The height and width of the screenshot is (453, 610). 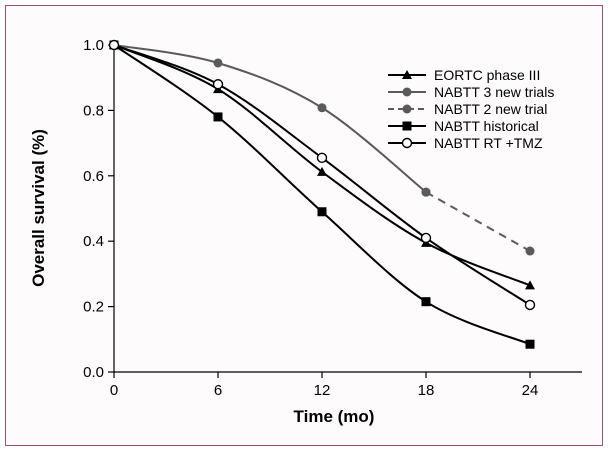 I want to click on y-tick-label: 0.0, so click(x=93, y=372).